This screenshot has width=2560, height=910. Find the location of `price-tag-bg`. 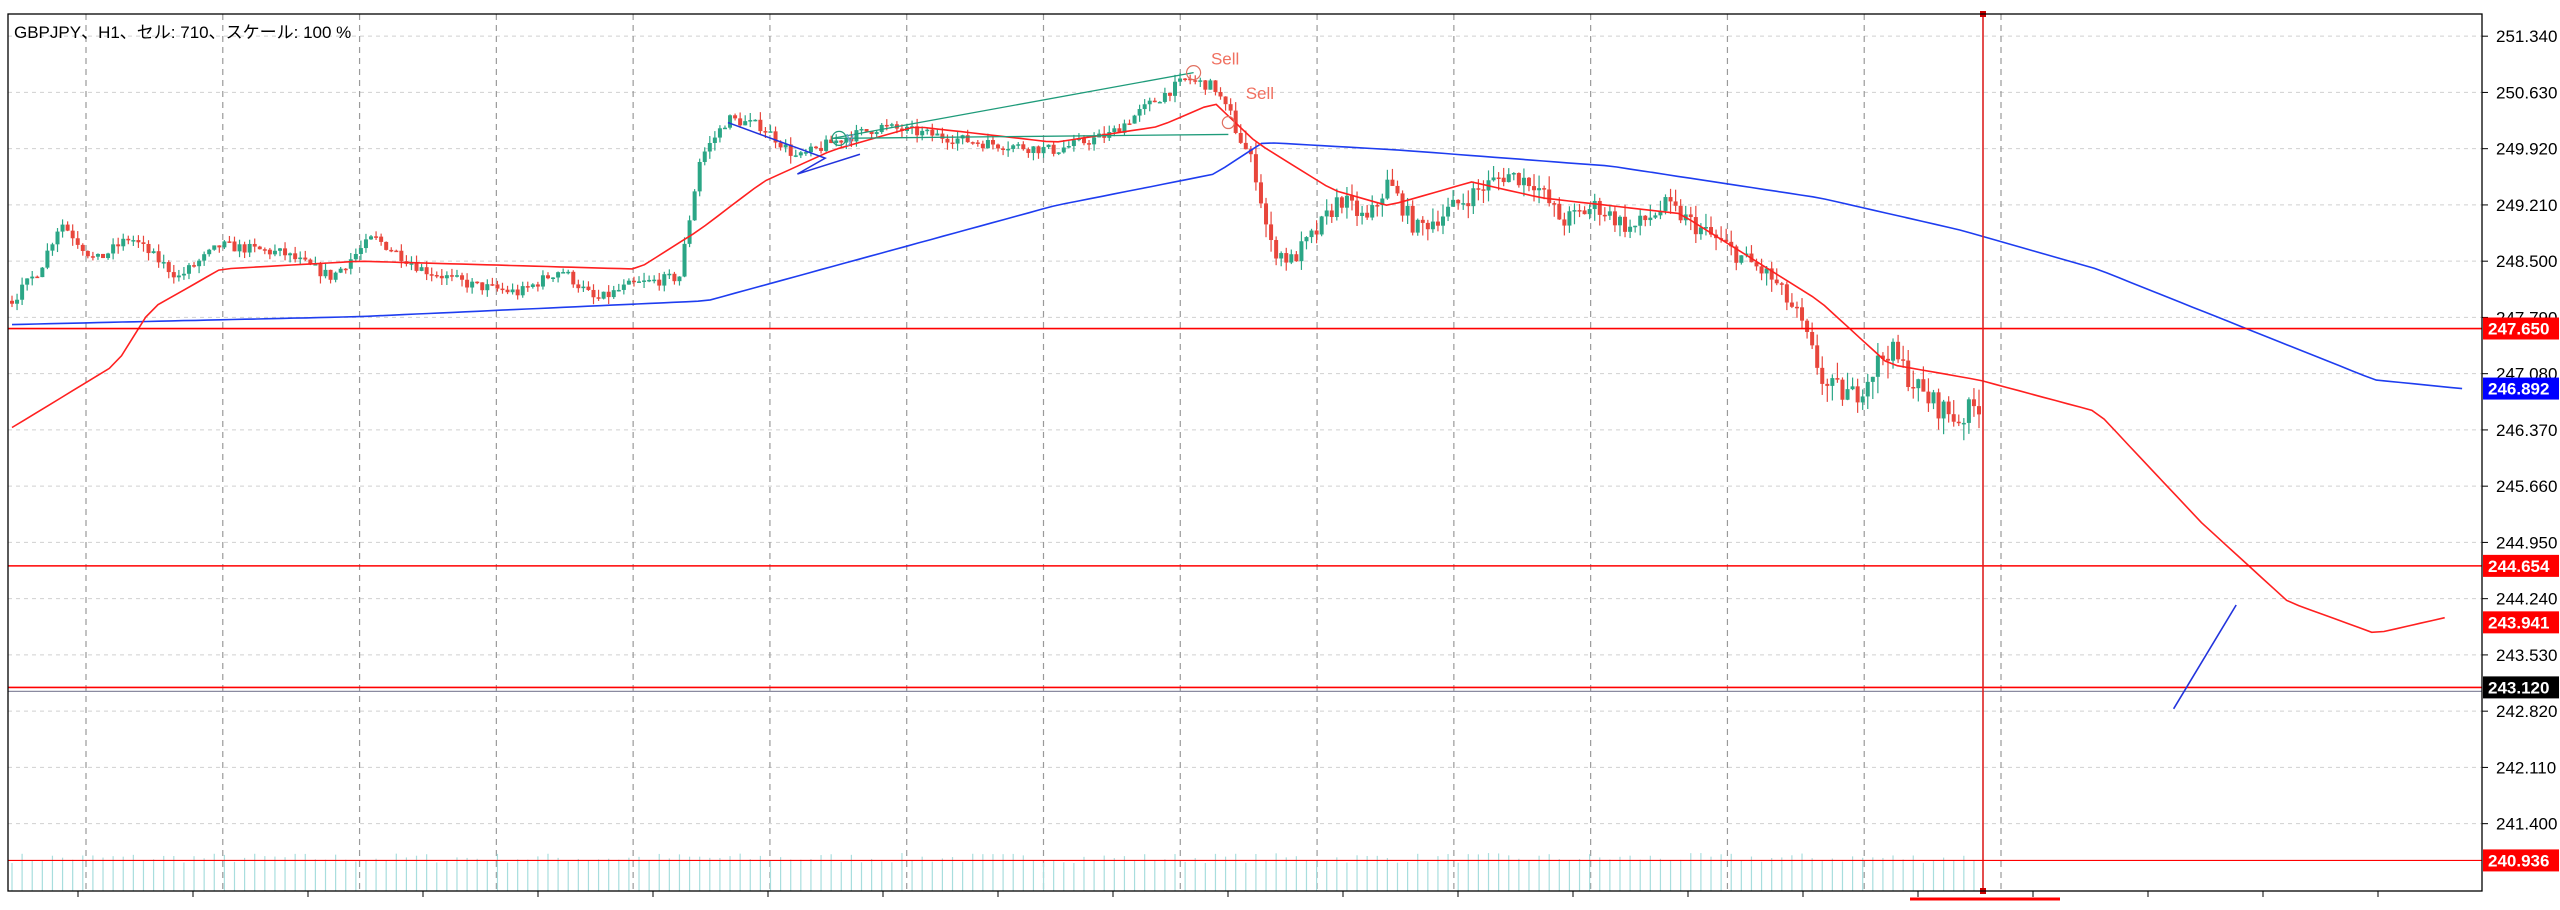

price-tag-bg is located at coordinates (2521, 388).